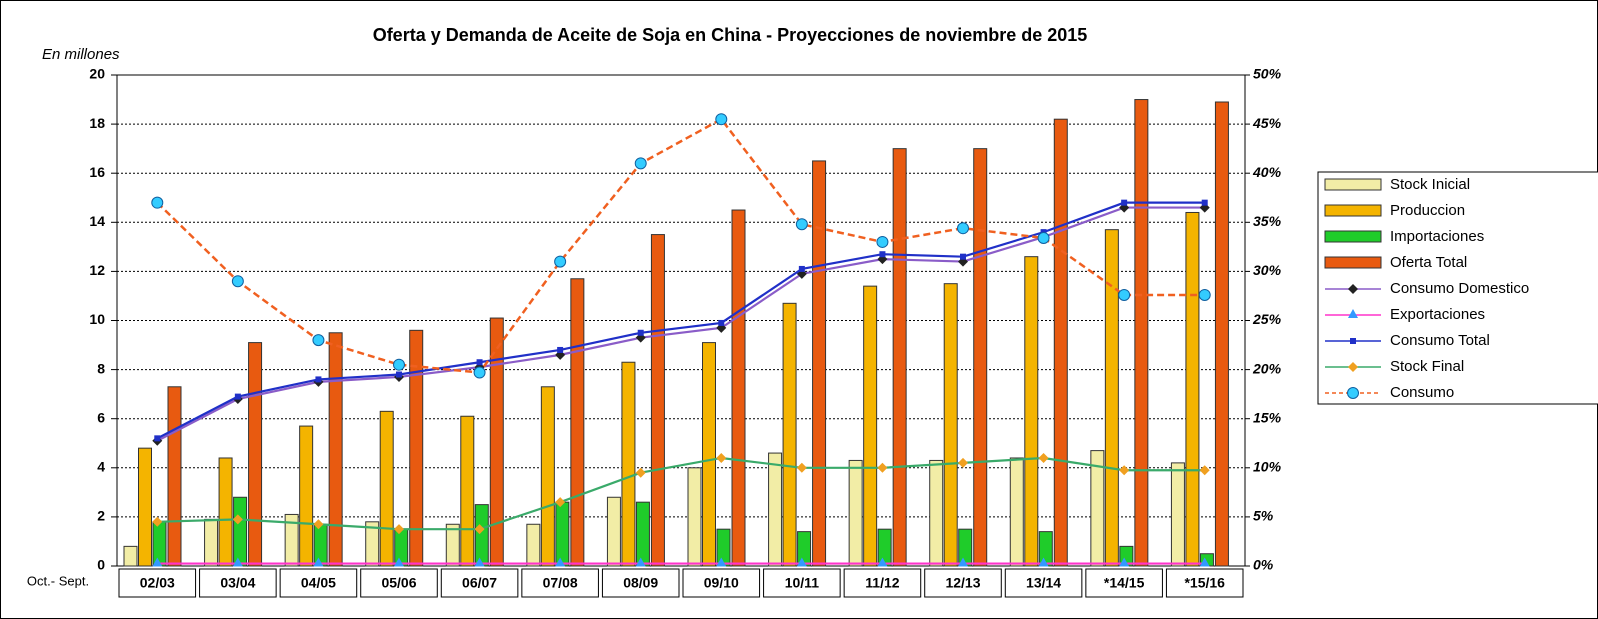  I want to click on x-tick-label: 13/14, so click(1043, 583).